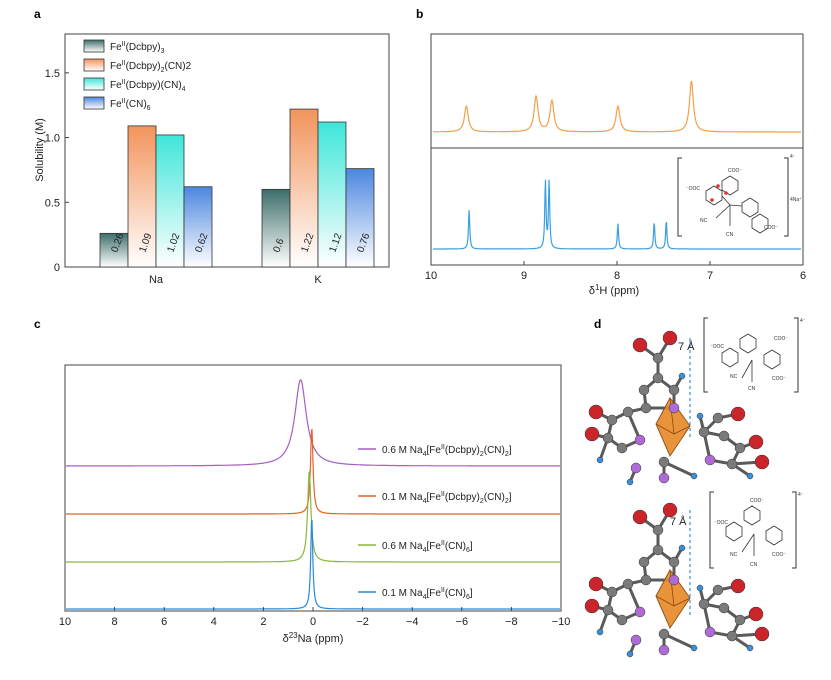 The height and width of the screenshot is (680, 831). I want to click on y-tick-label: 1.0, so click(52, 139).